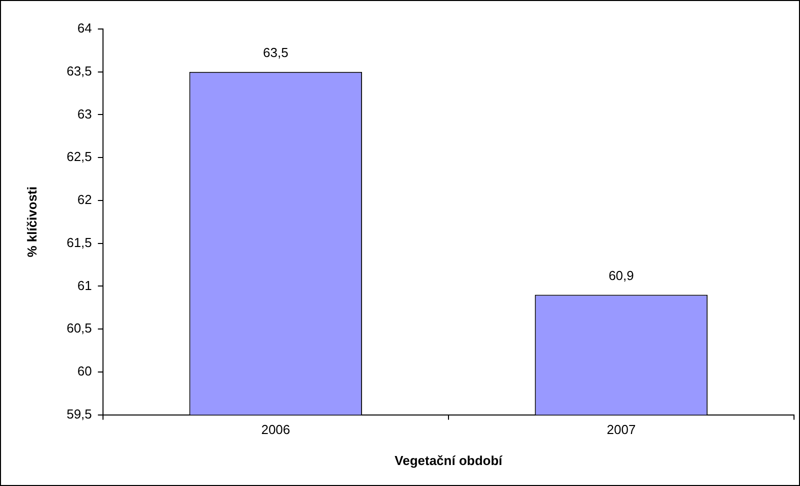 The width and height of the screenshot is (800, 486). Describe the element at coordinates (448, 460) in the screenshot. I see `x-axis-title: Vegetační období` at that location.